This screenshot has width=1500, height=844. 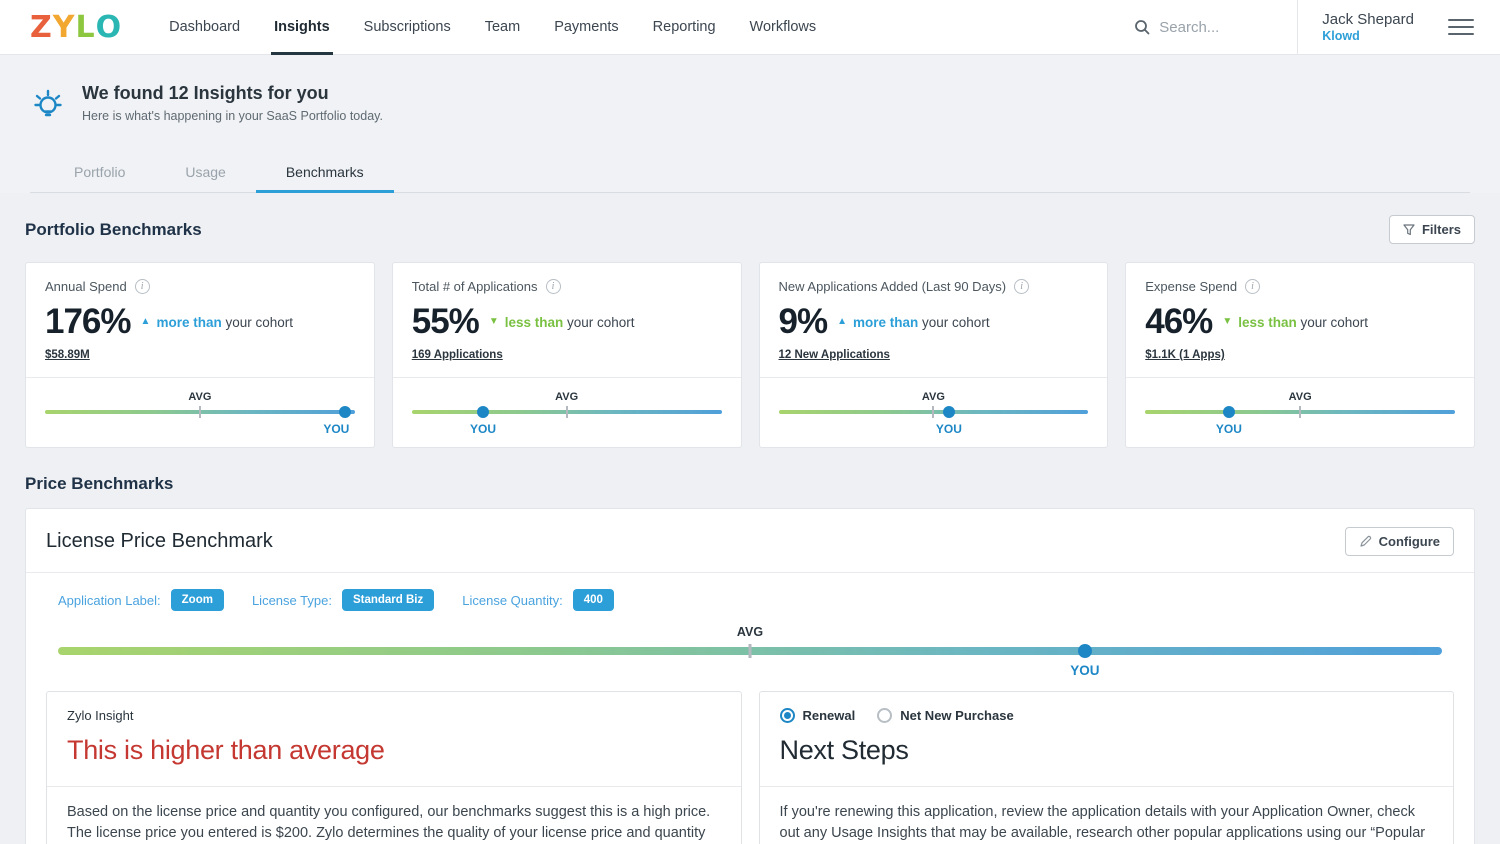 I want to click on search-input, so click(x=1214, y=27).